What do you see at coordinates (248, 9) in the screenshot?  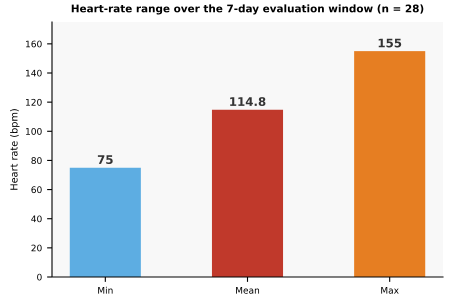 I see `chart-title: Heart-rate range over the 7-day evaluation window (n = 28)` at bounding box center [248, 9].